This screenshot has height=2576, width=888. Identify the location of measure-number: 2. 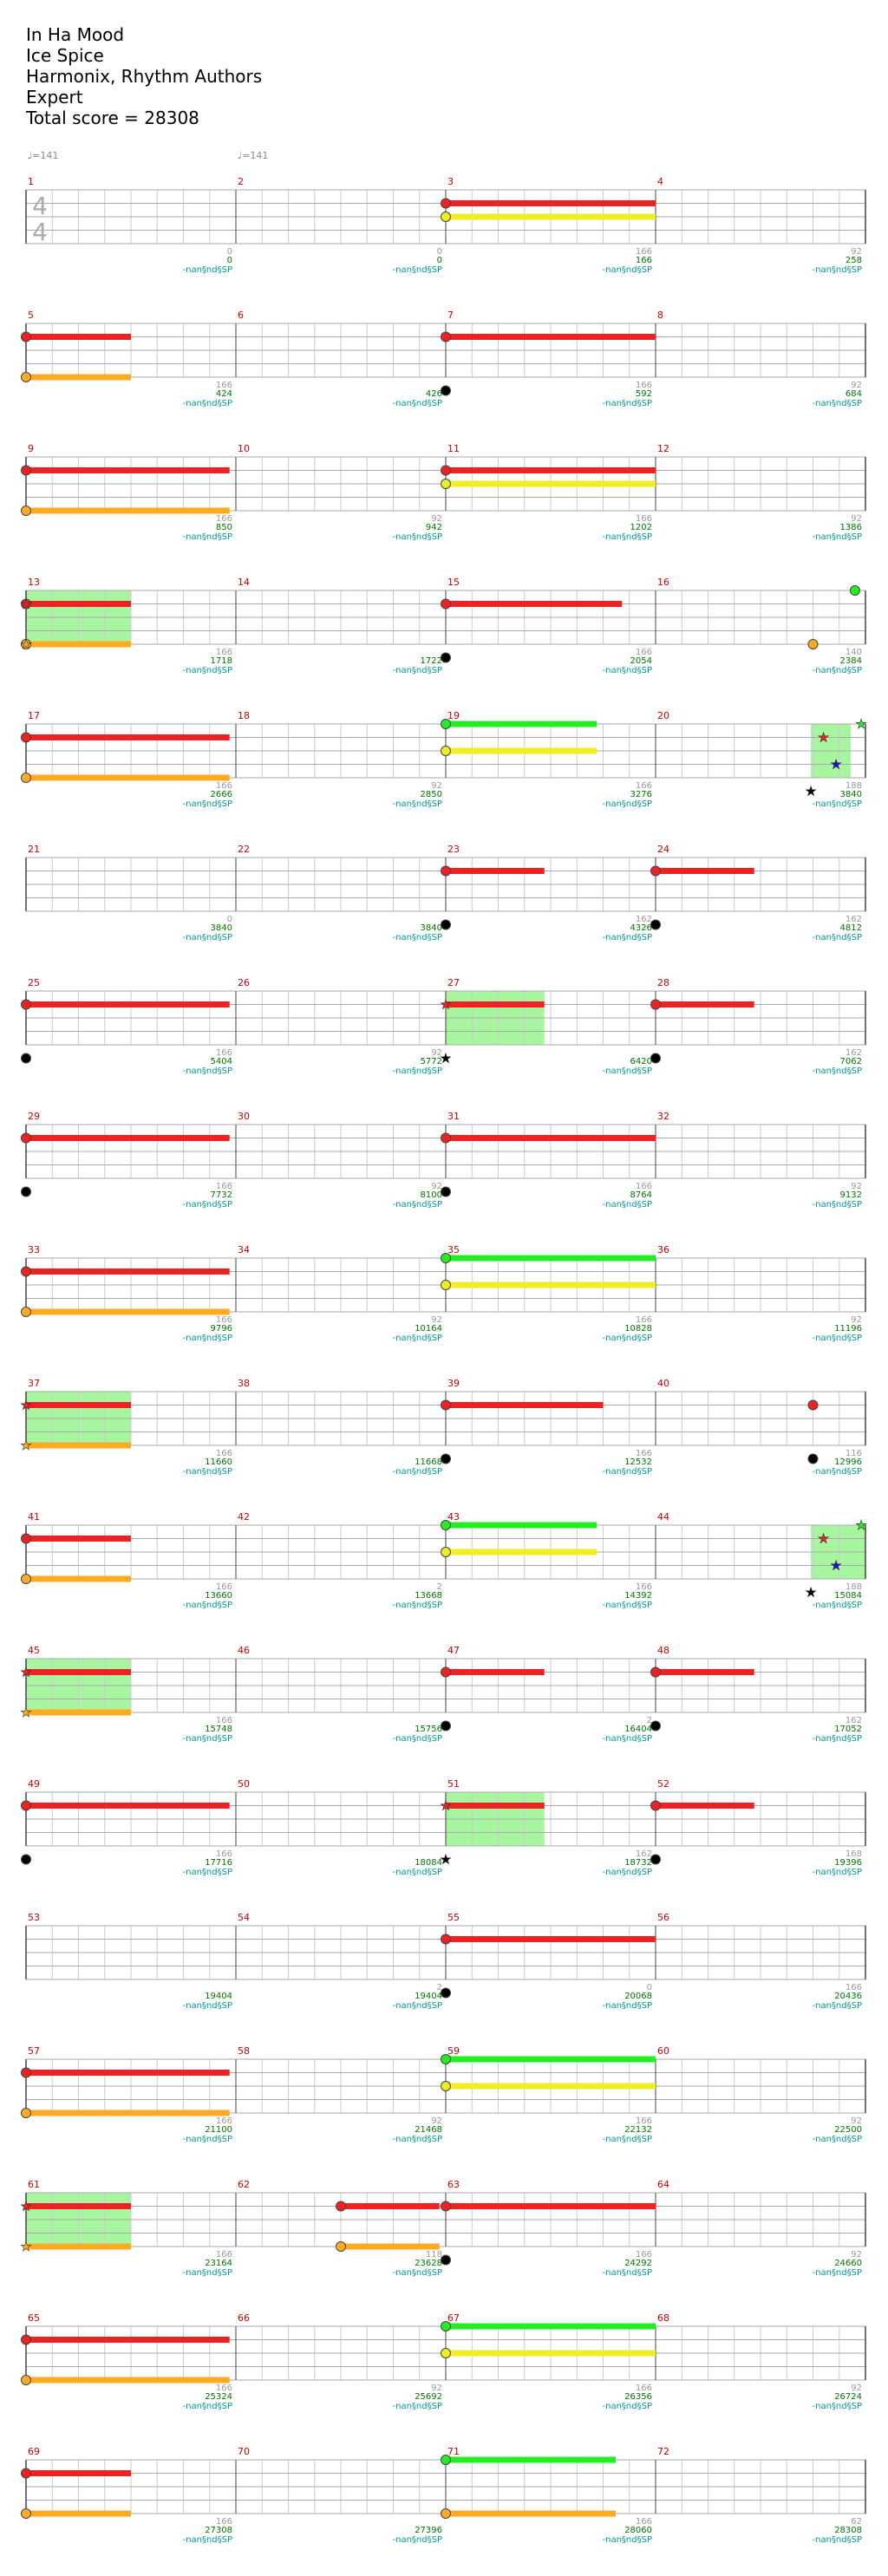
(241, 182).